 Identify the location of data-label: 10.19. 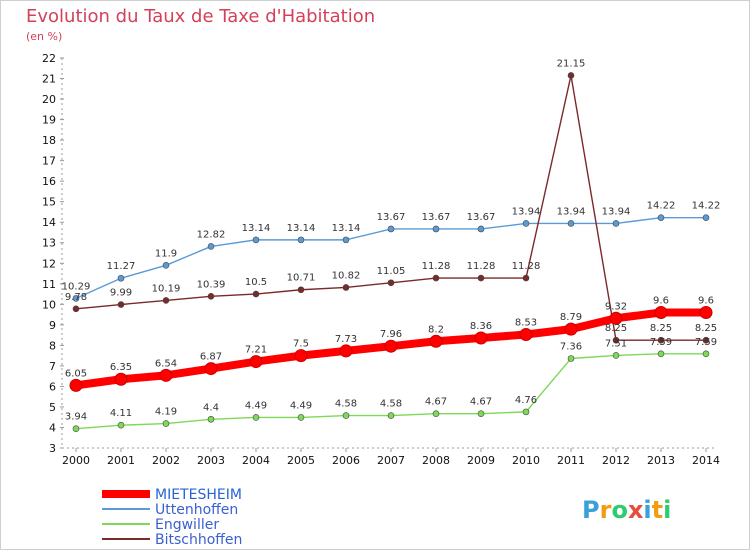
(166, 288).